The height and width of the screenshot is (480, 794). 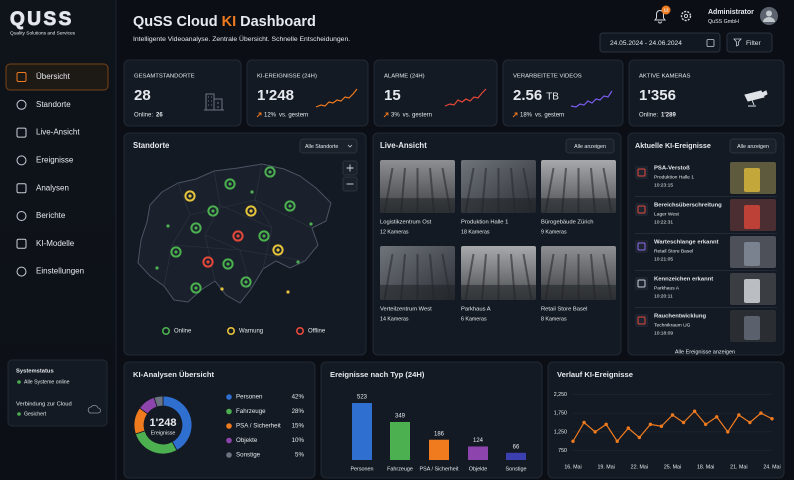 What do you see at coordinates (578, 284) in the screenshot?
I see `camera-tile: Retail Store Basel 8 Kameras` at bounding box center [578, 284].